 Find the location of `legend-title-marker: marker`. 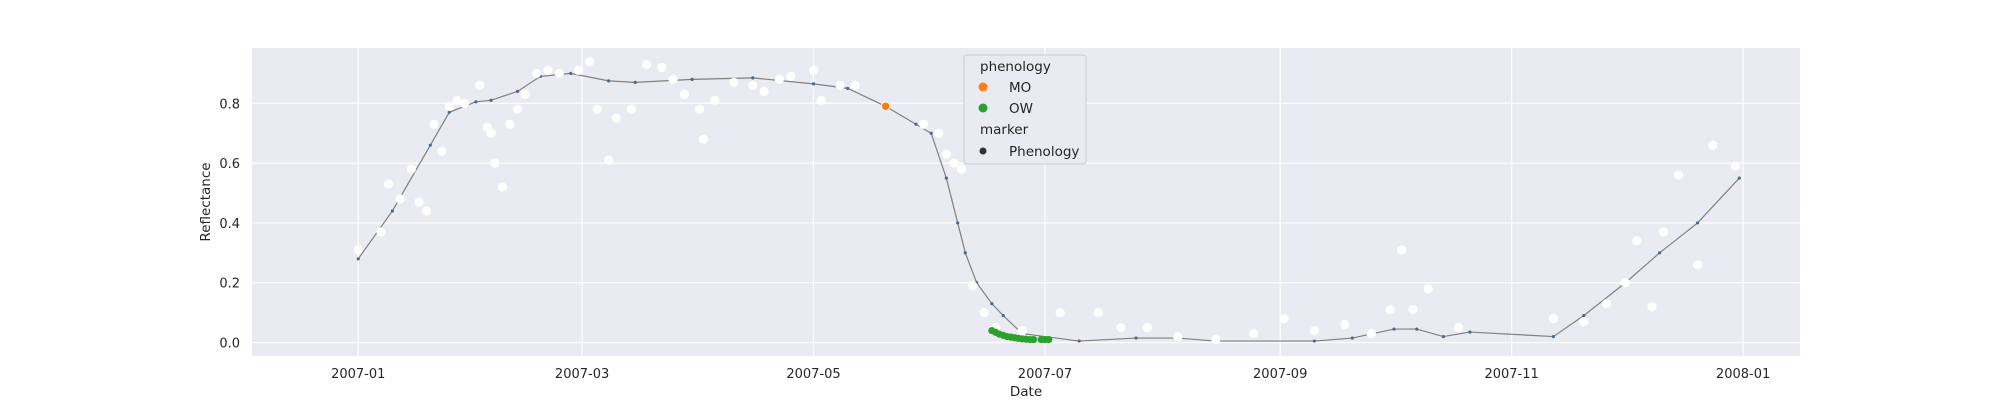

legend-title-marker: marker is located at coordinates (1004, 130).